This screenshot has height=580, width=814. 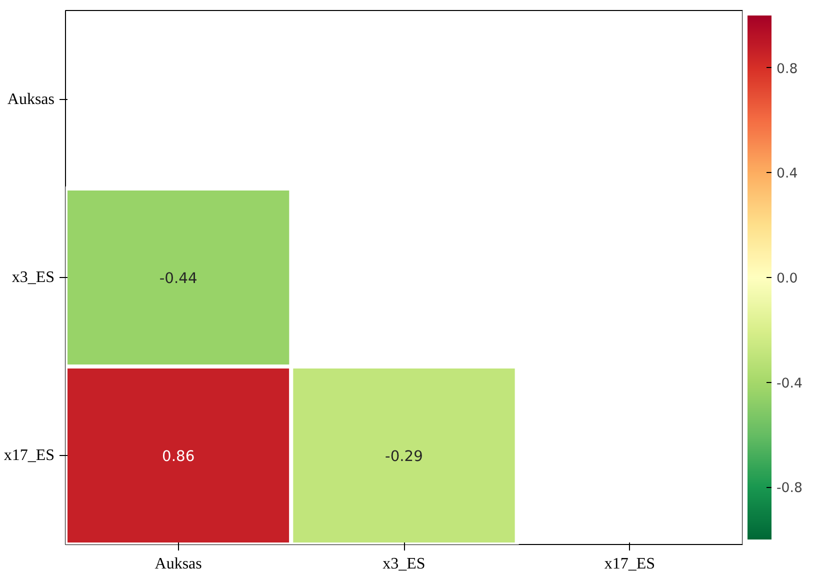 What do you see at coordinates (178, 456) in the screenshot?
I see `data-label: 0.86` at bounding box center [178, 456].